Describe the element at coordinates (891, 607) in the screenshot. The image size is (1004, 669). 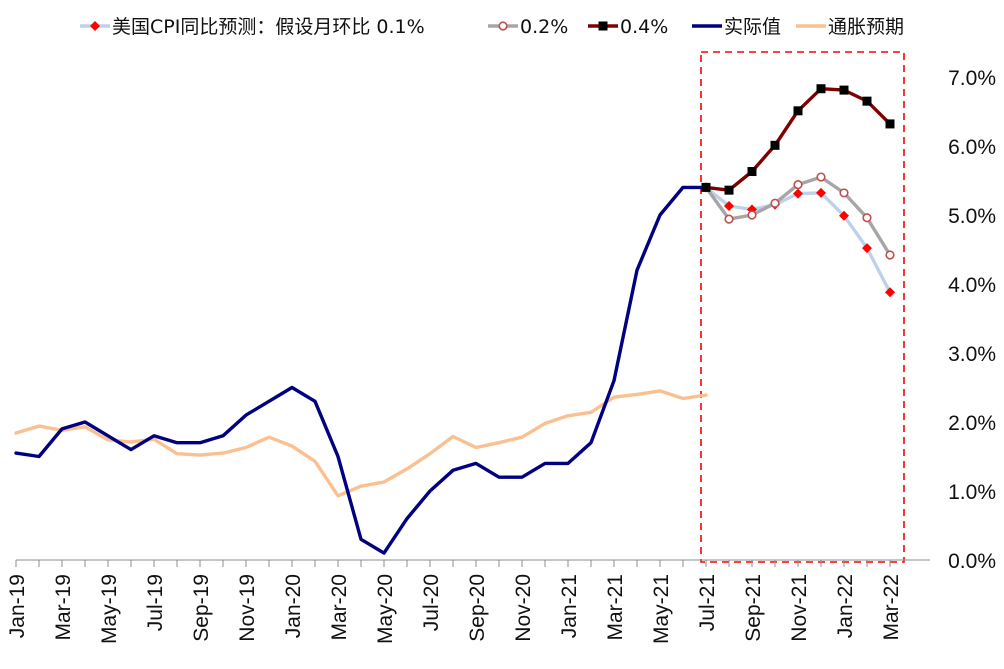
I see `x-tick-label: Mar-22` at that location.